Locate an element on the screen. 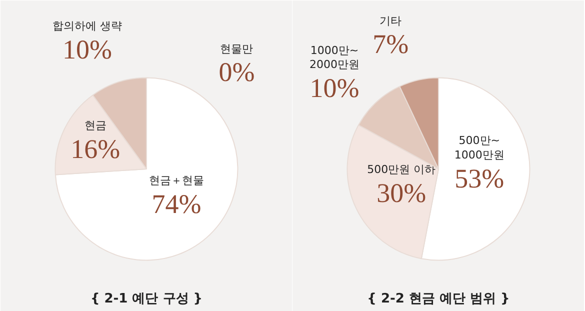 The height and width of the screenshot is (311, 585). text: { 2-2 현금 예단 범위 } is located at coordinates (438, 299).